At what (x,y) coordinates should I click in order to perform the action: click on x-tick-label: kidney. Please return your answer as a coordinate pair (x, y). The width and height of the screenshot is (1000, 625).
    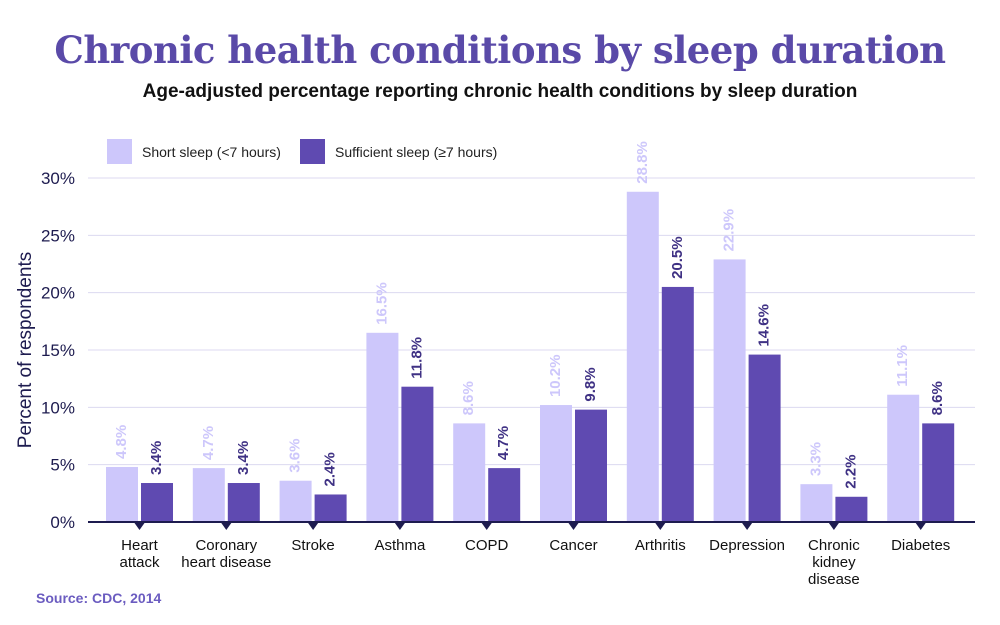
    Looking at the image, I should click on (834, 562).